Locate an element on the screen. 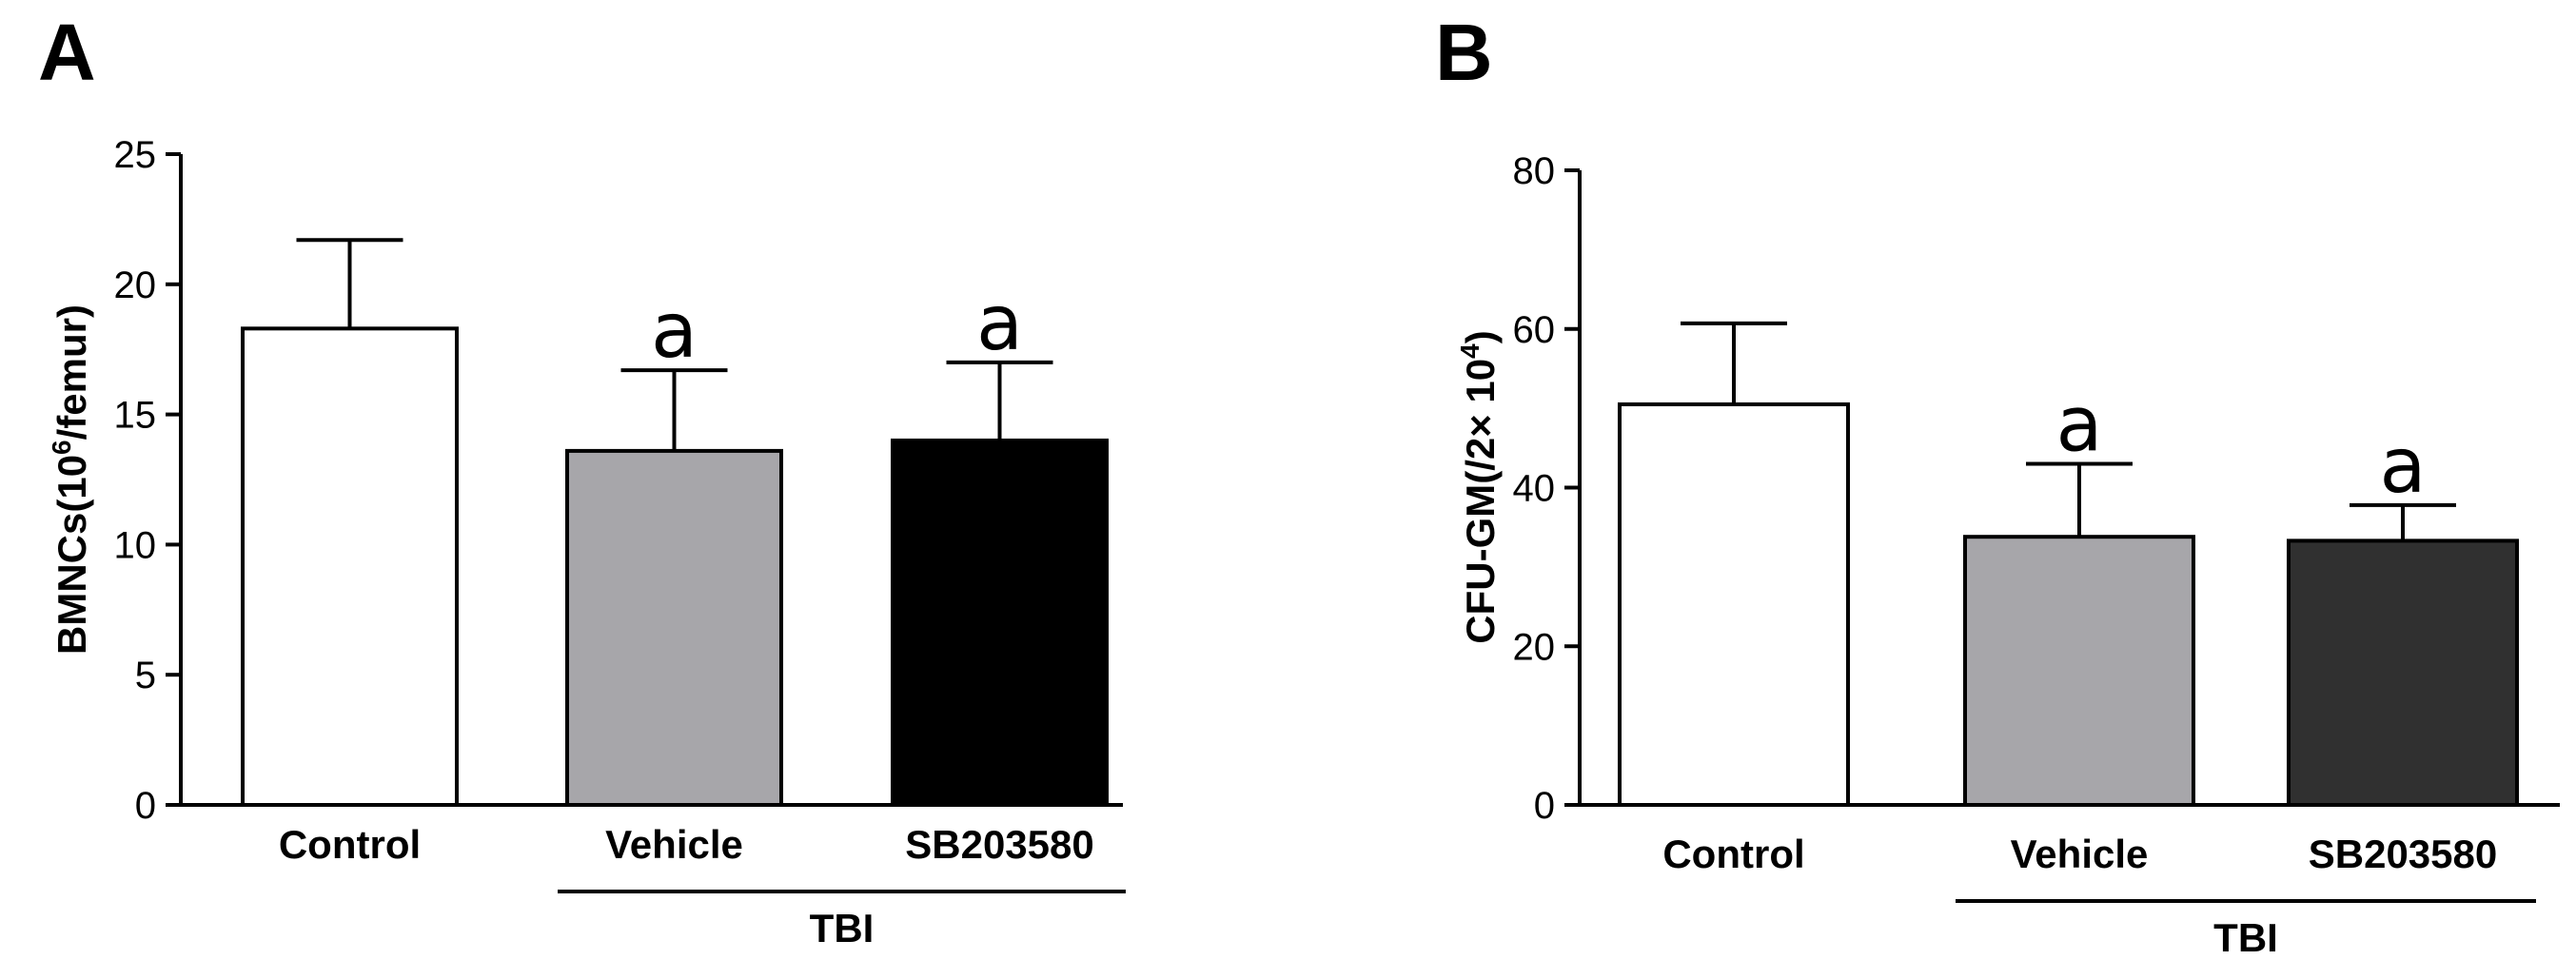  y-tick-label: 40 is located at coordinates (1534, 489).